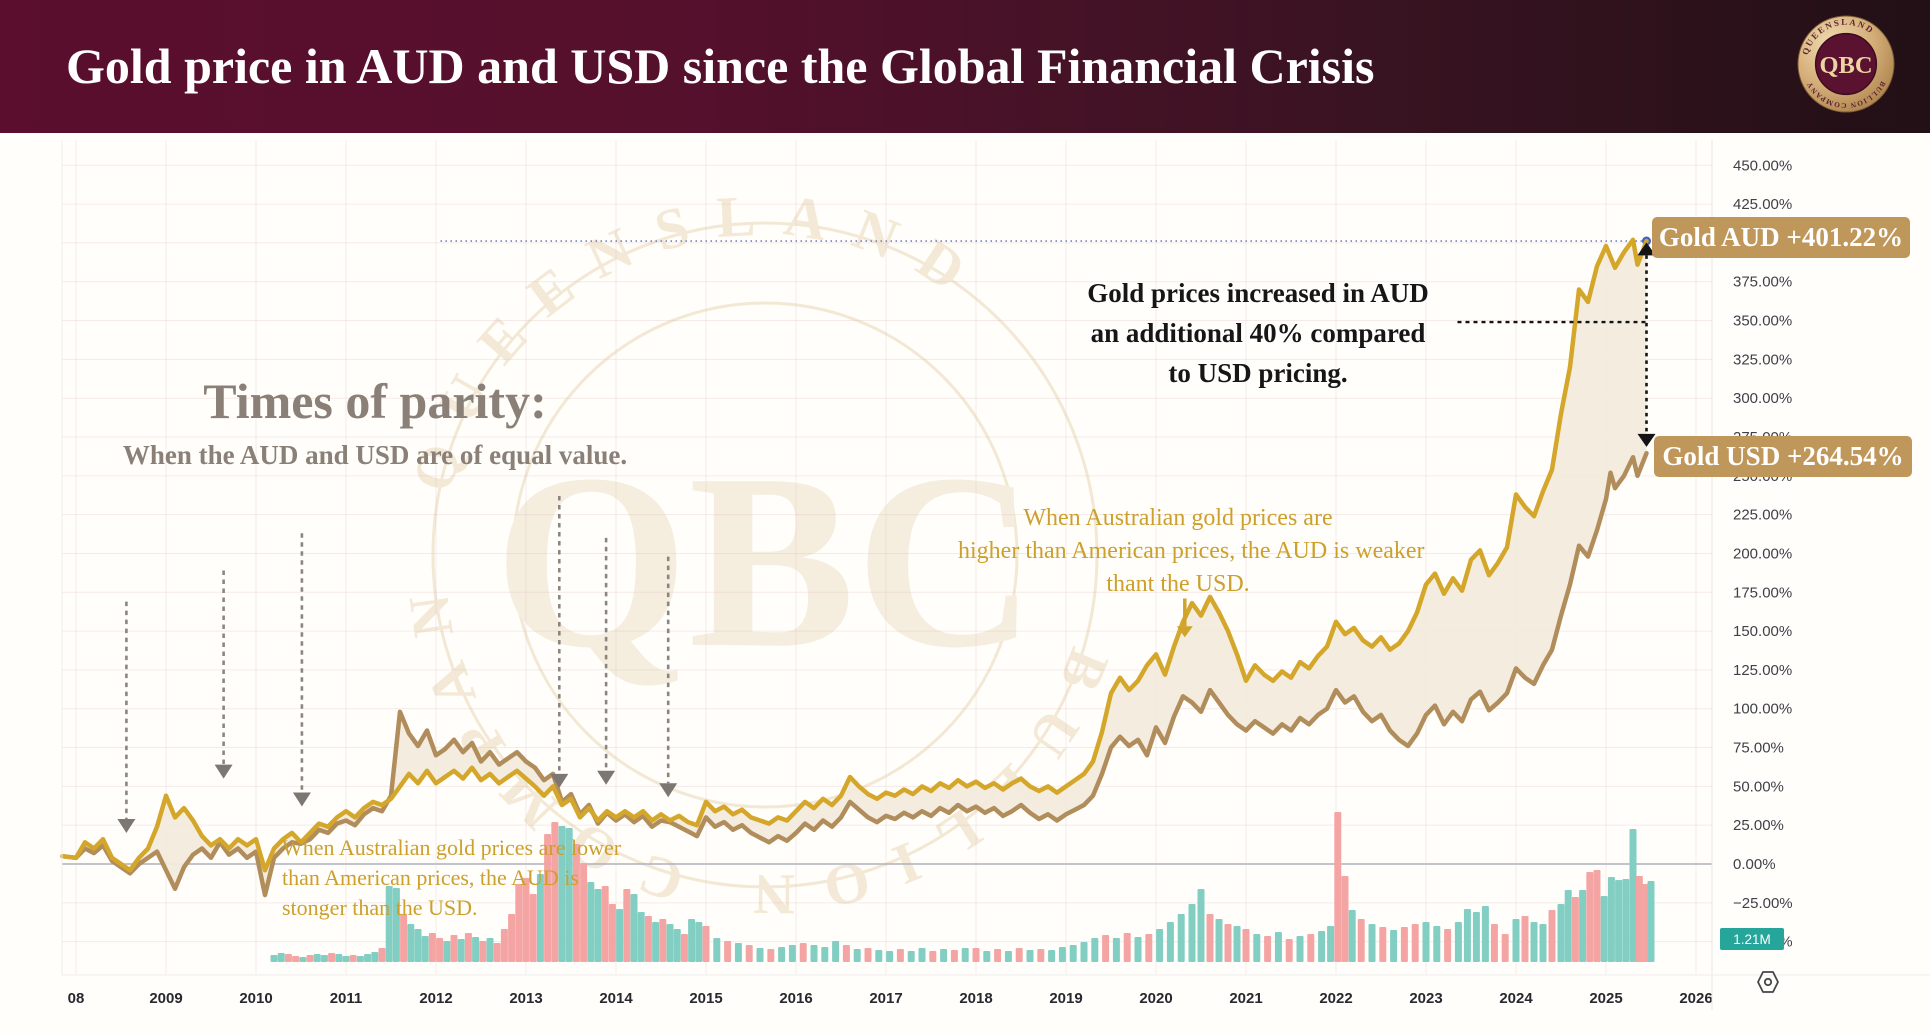  I want to click on x-axis-tick: 2024, so click(1516, 998).